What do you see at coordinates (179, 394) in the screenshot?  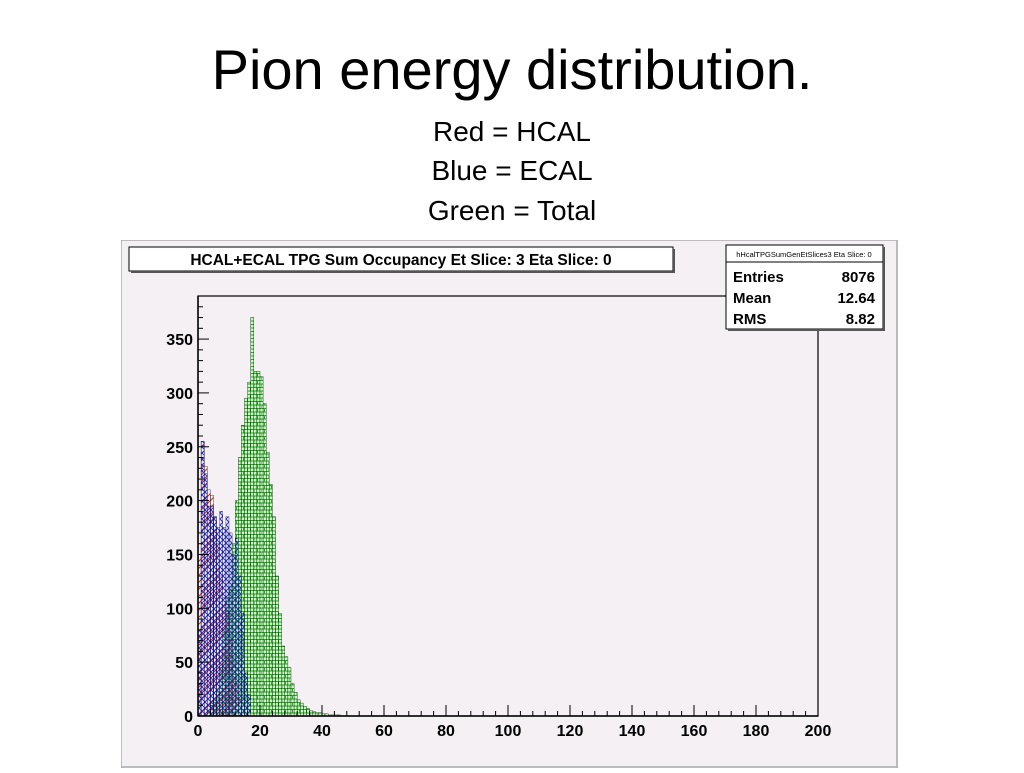 I see `y-tick-label: 300` at bounding box center [179, 394].